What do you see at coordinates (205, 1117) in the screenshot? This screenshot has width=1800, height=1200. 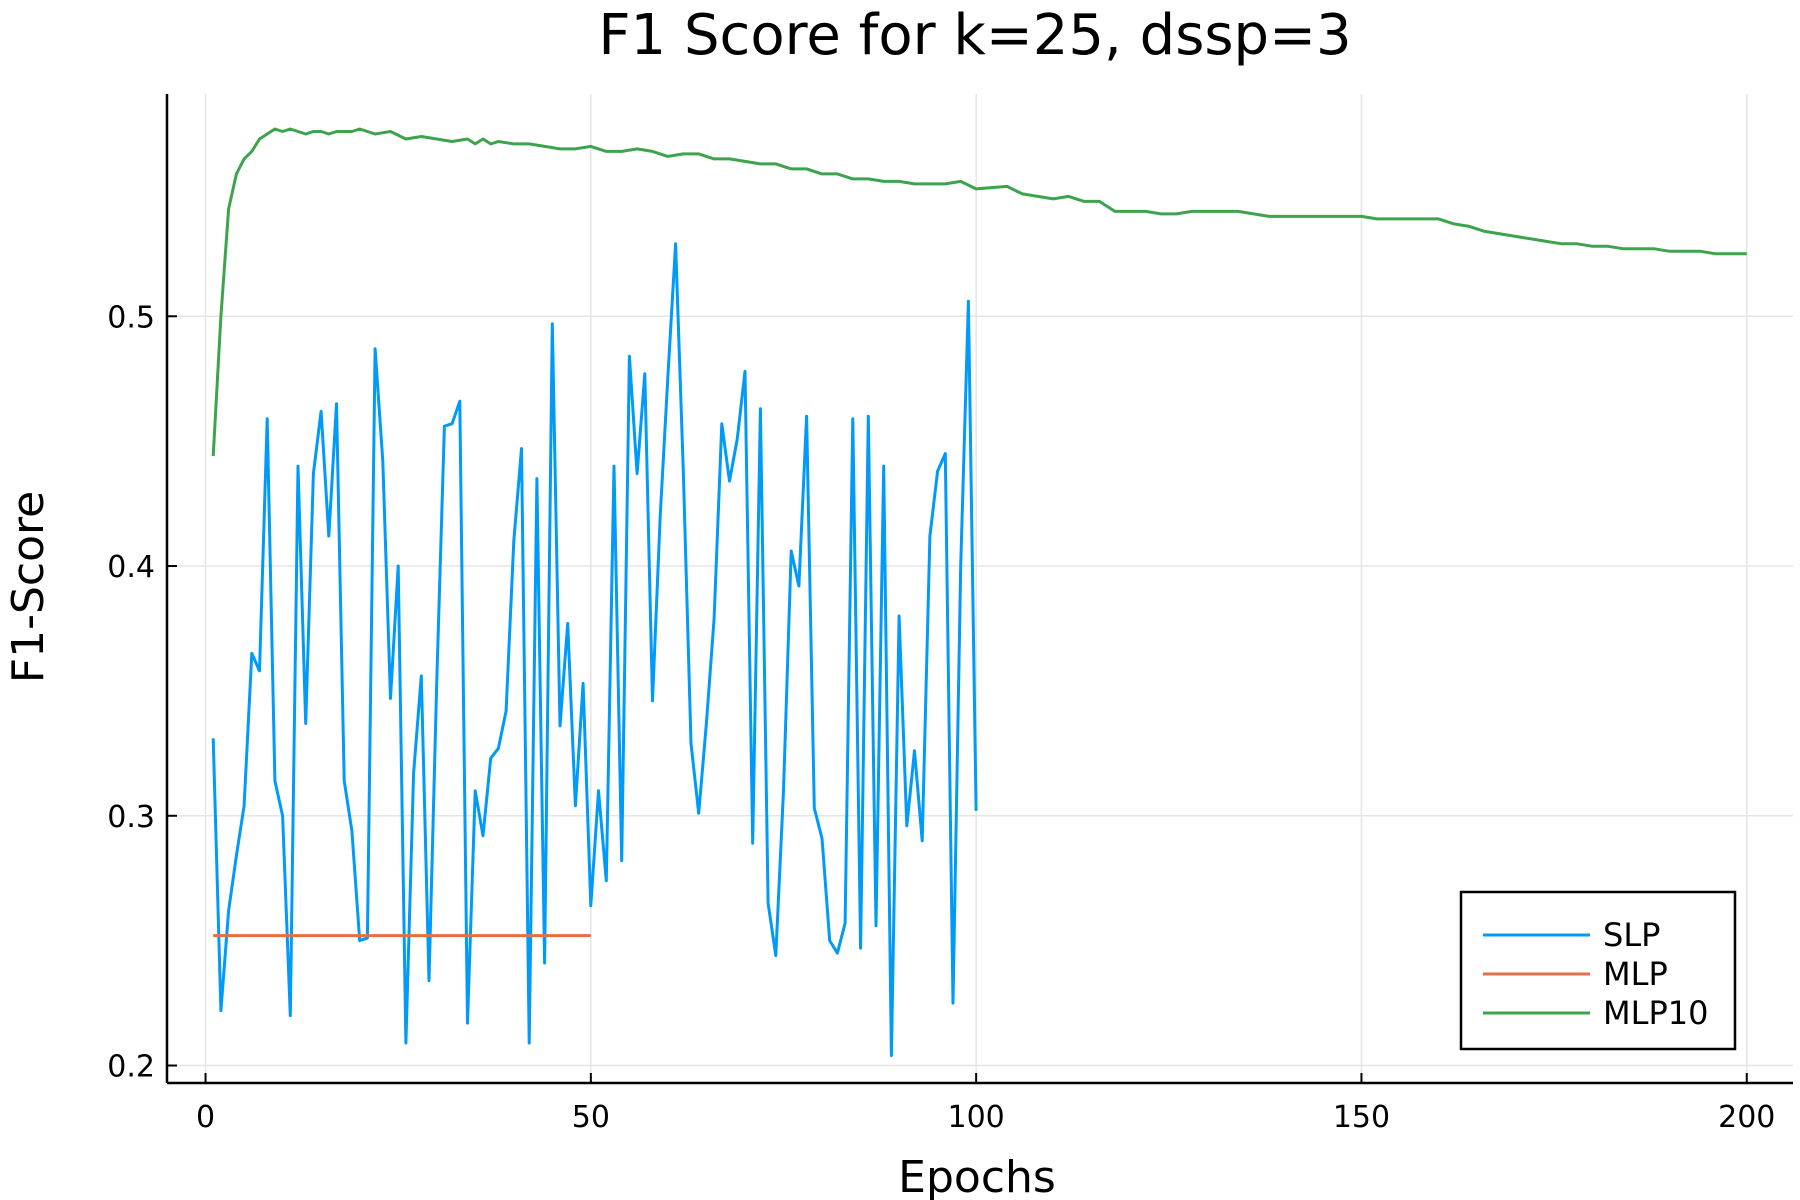 I see `x-tick-label: 0` at bounding box center [205, 1117].